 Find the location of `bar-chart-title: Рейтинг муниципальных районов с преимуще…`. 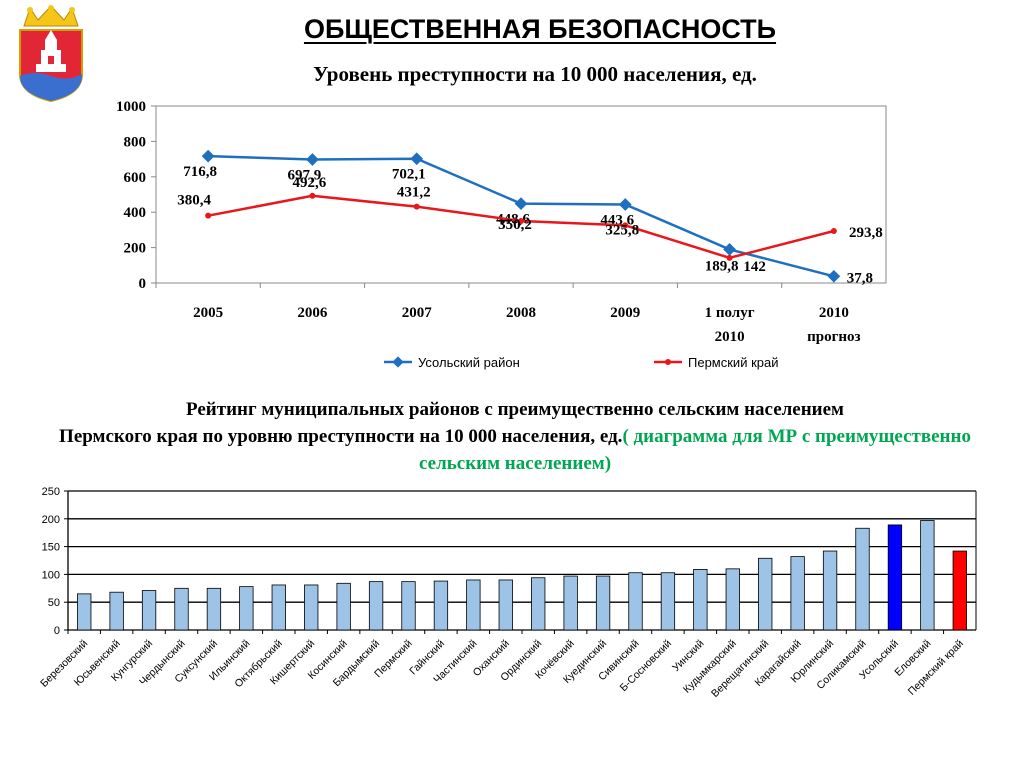

bar-chart-title: Рейтинг муниципальных районов с преимуще… is located at coordinates (515, 436).